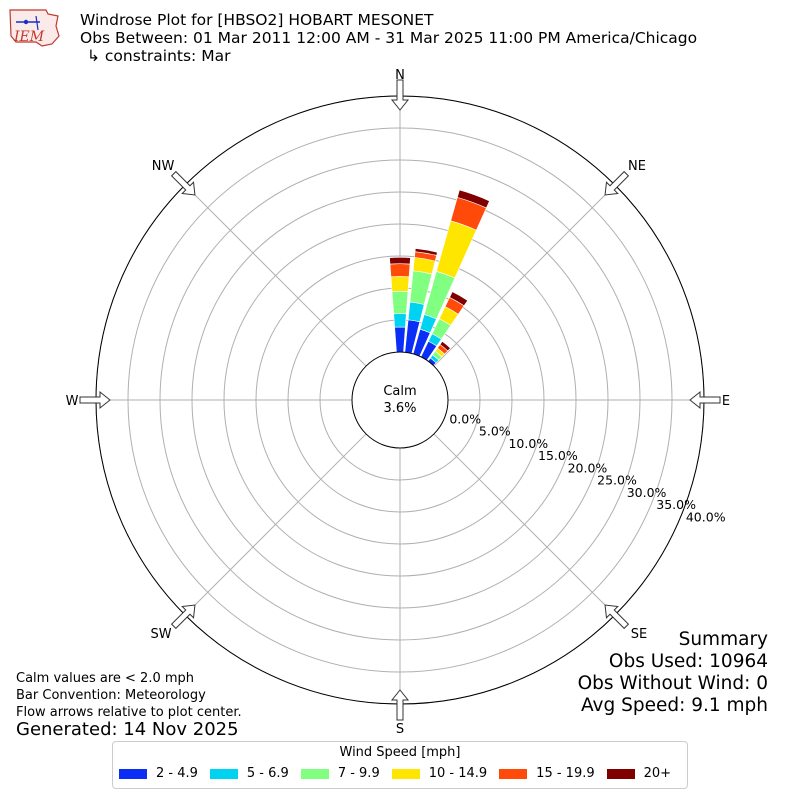 The height and width of the screenshot is (800, 800). What do you see at coordinates (129, 712) in the screenshot?
I see `flow-arrows-note: Flow arrows relative to plot center.` at bounding box center [129, 712].